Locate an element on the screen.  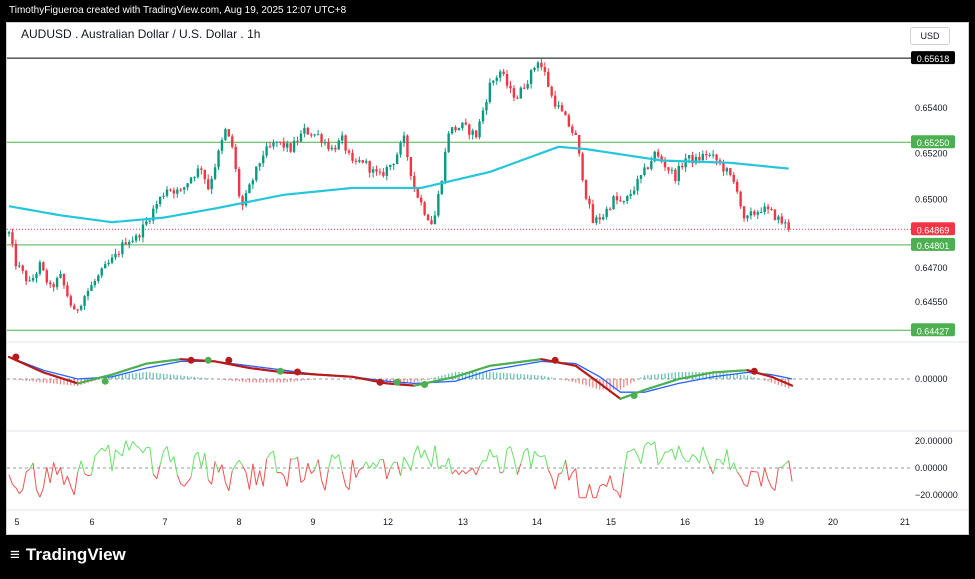
osc-cross-dot-red is located at coordinates (229, 360).